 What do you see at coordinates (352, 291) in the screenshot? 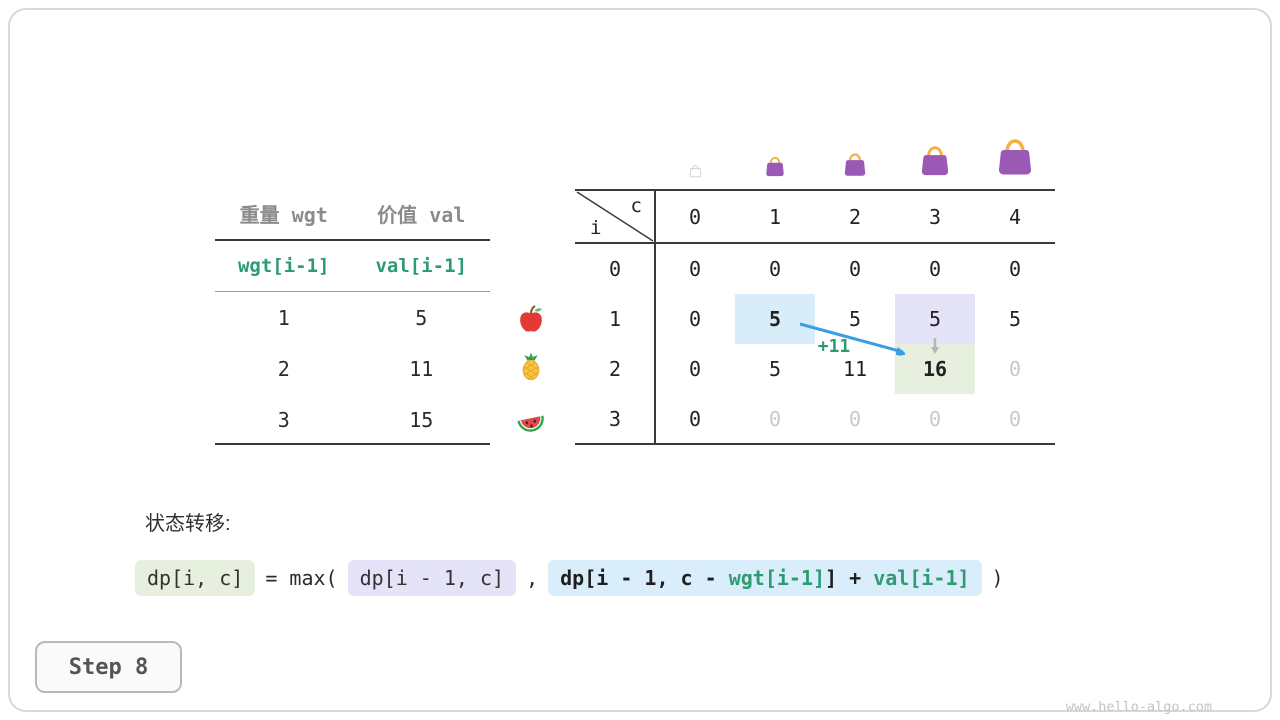
I see `weight-table-divider-line` at bounding box center [352, 291].